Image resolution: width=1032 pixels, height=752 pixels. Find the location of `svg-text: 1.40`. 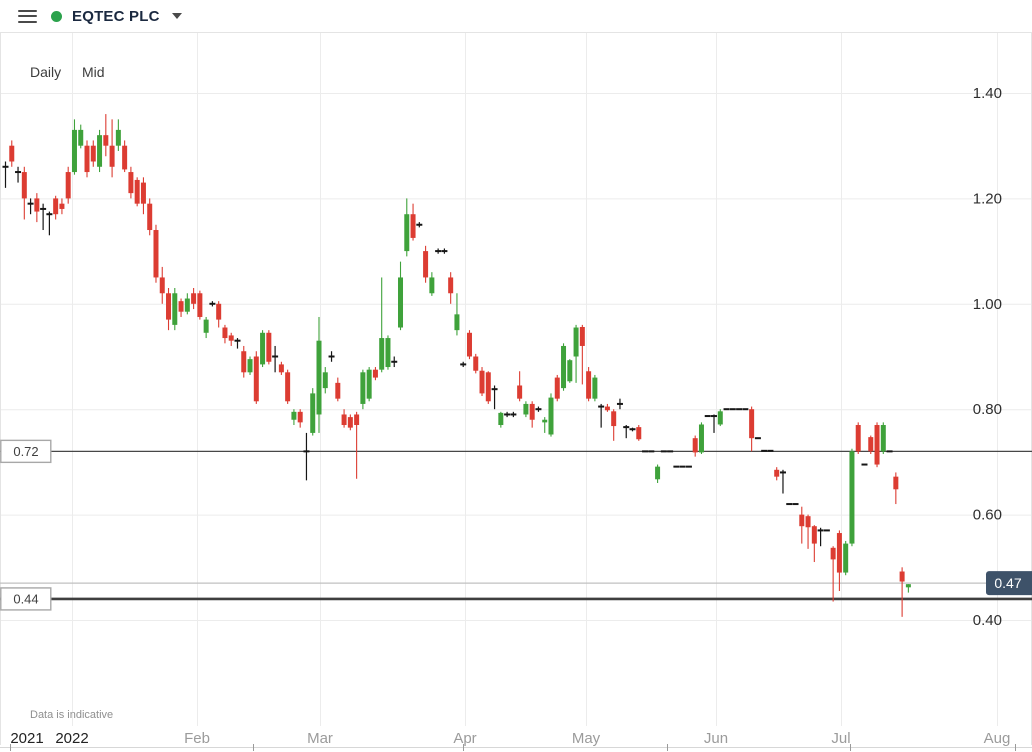

svg-text: 1.40 is located at coordinates (987, 93).